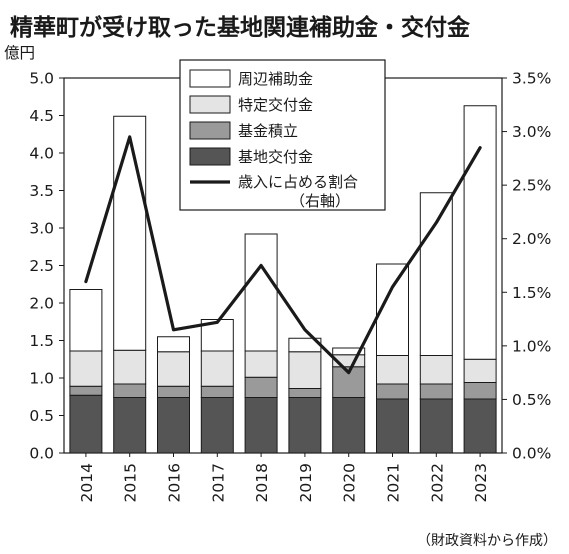 This screenshot has width=569, height=554. What do you see at coordinates (531, 346) in the screenshot?
I see `y-right-tick-label: 1.0%` at bounding box center [531, 346].